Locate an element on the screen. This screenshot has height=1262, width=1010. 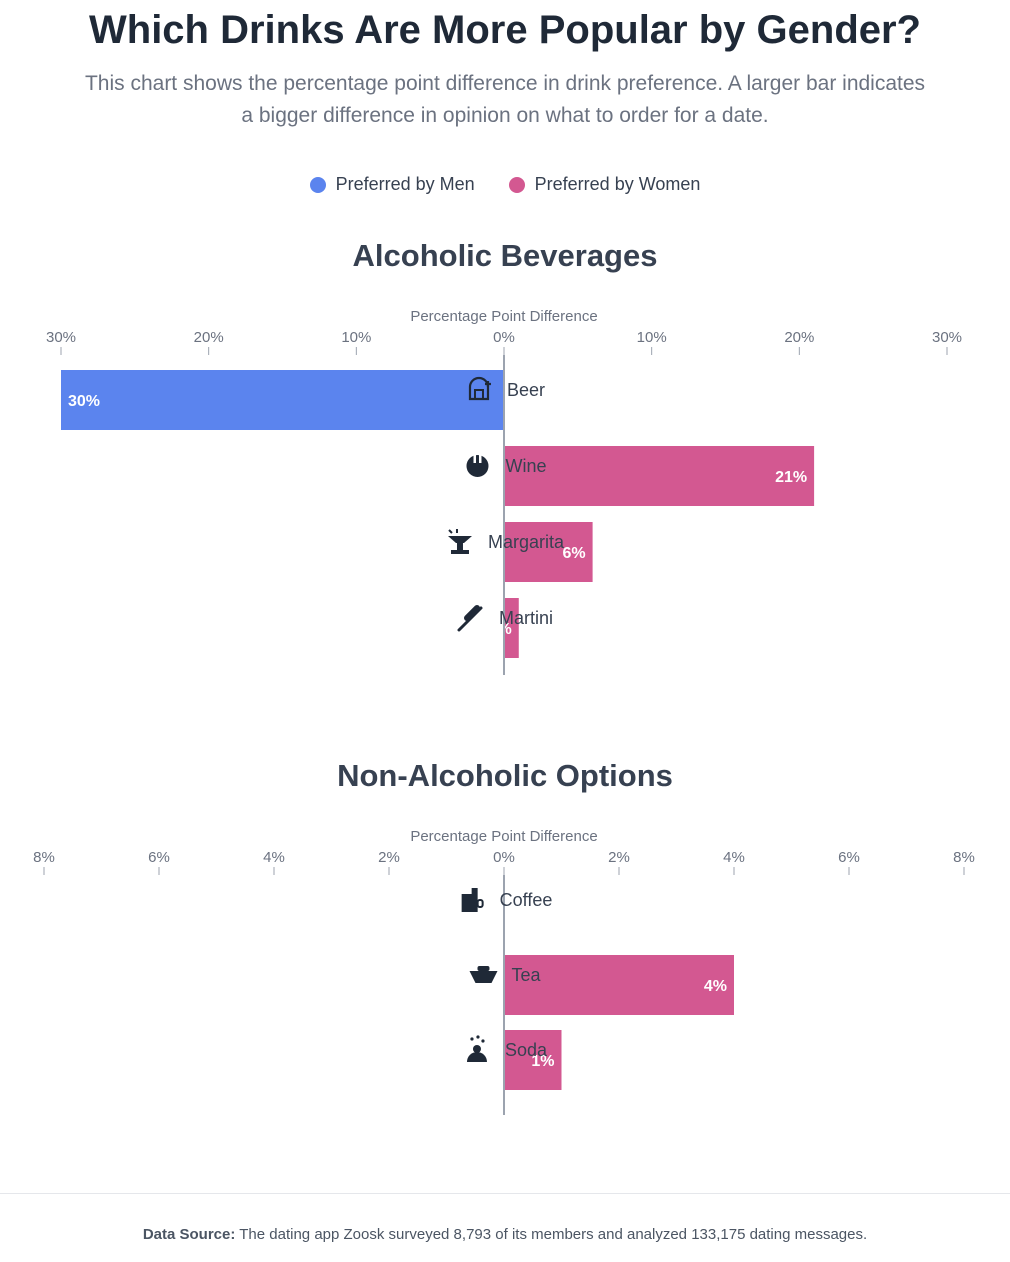
coffee-icon is located at coordinates (472, 900).